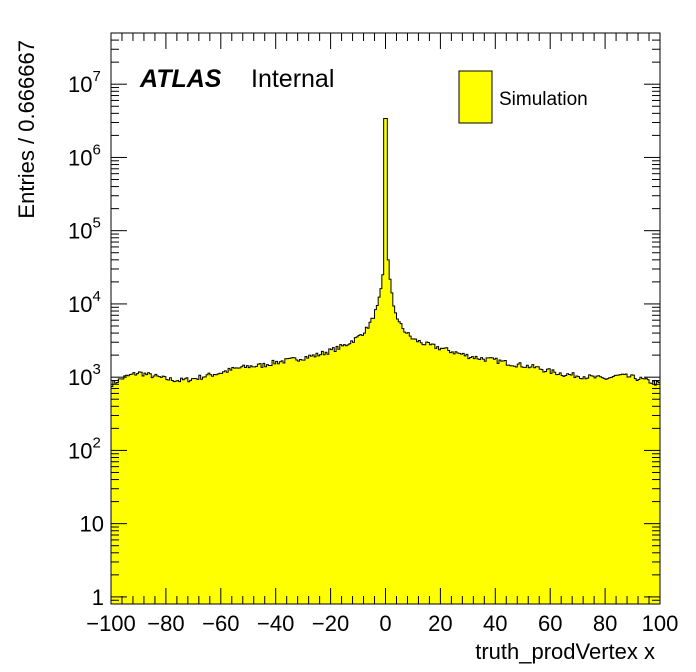 The height and width of the screenshot is (672, 696). I want to click on legend-swatch, so click(475, 97).